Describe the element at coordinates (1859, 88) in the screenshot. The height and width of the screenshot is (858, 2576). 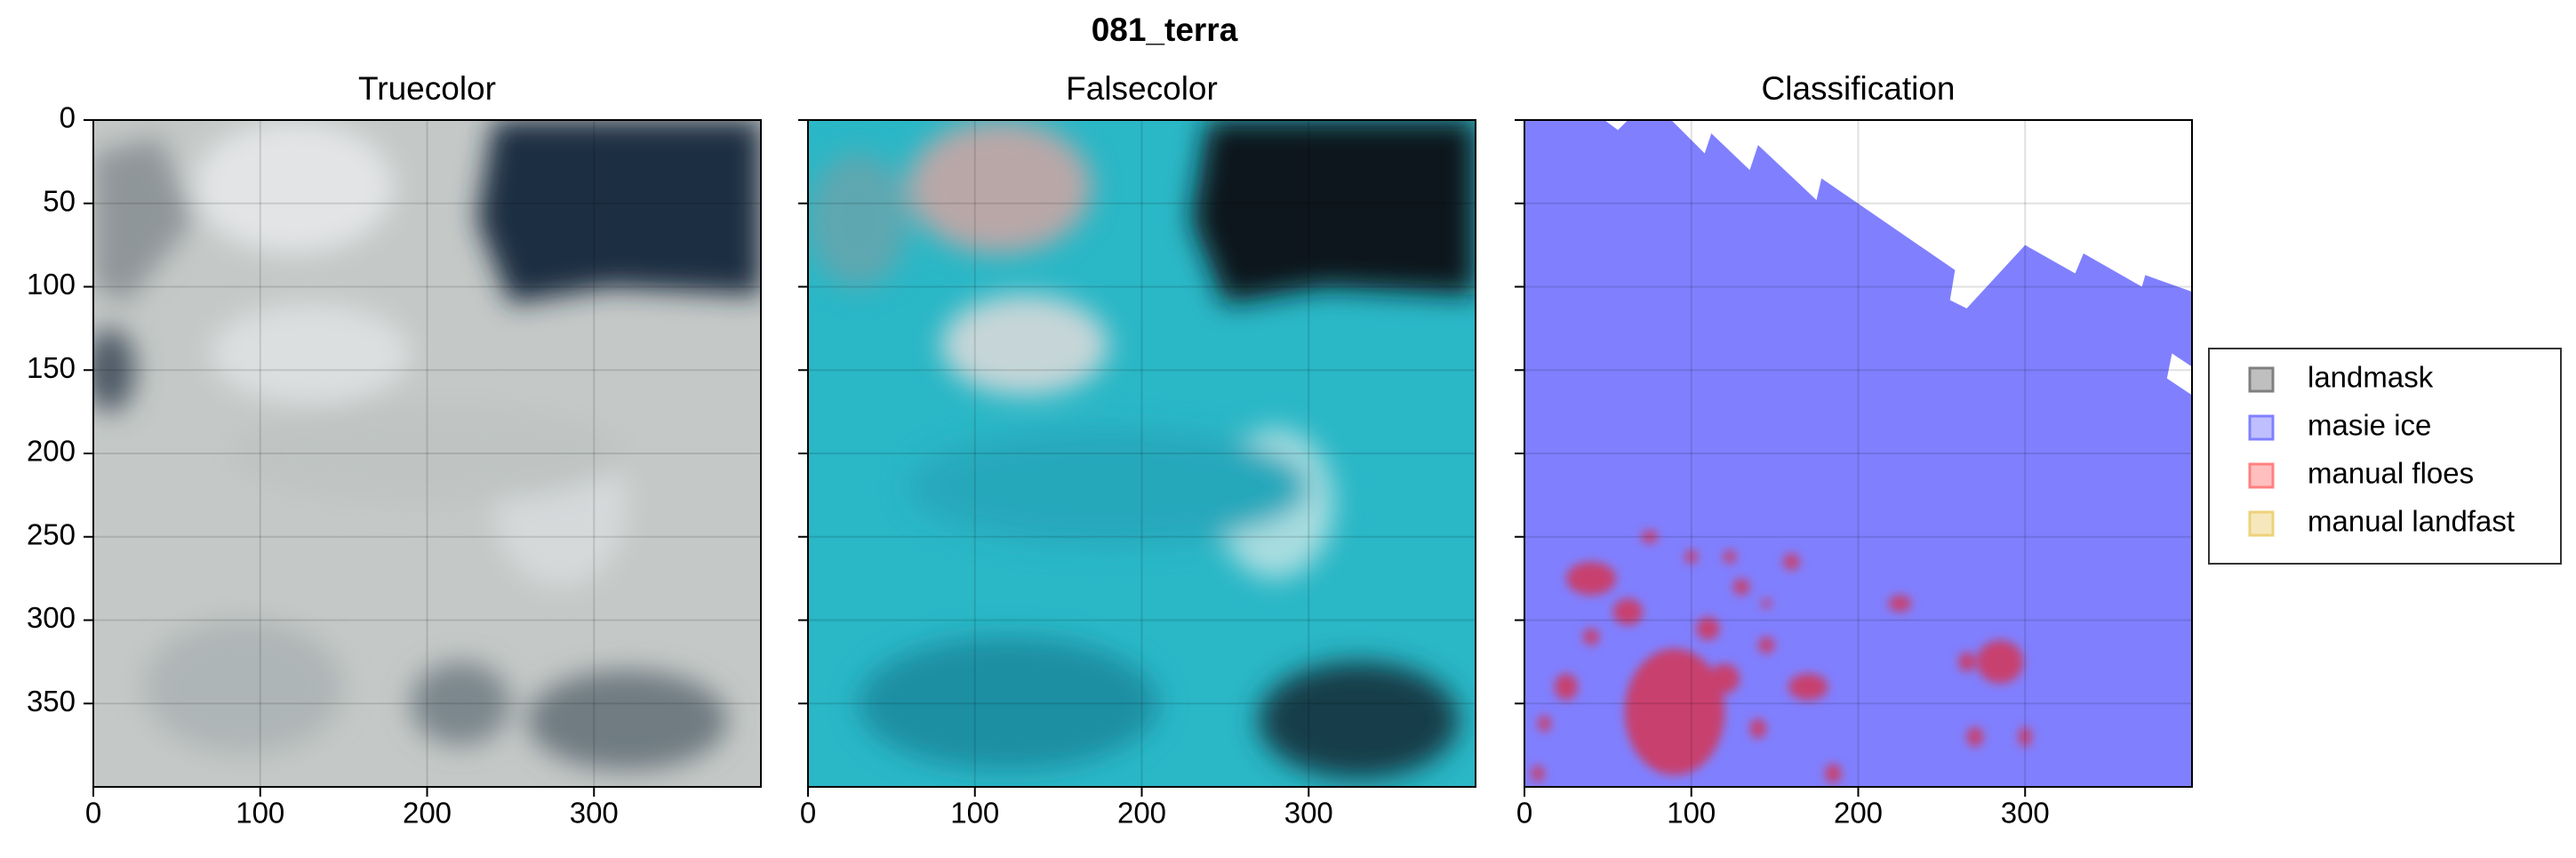
I see `panel-title: Classification` at that location.